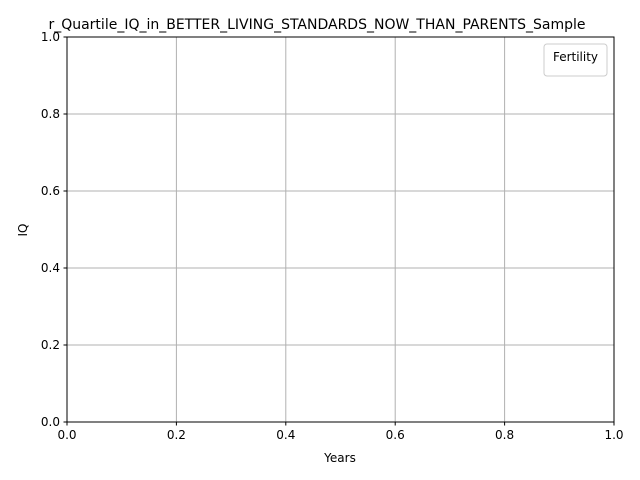 The height and width of the screenshot is (480, 640). Describe the element at coordinates (50, 268) in the screenshot. I see `y-tick-label: 0.4` at that location.